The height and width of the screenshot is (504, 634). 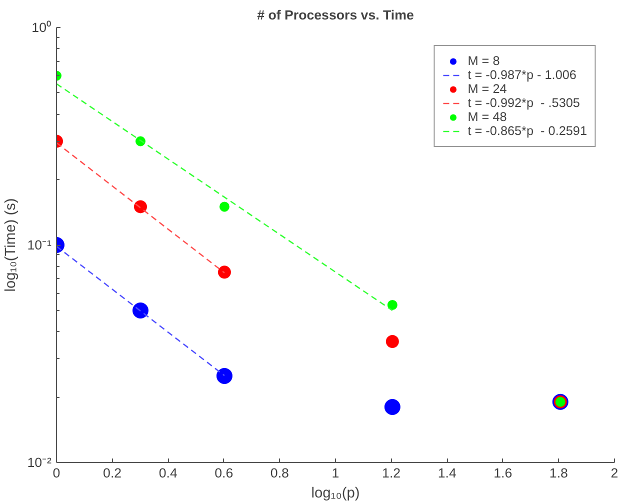 I want to click on x-tick-label: 0.6, so click(x=224, y=473).